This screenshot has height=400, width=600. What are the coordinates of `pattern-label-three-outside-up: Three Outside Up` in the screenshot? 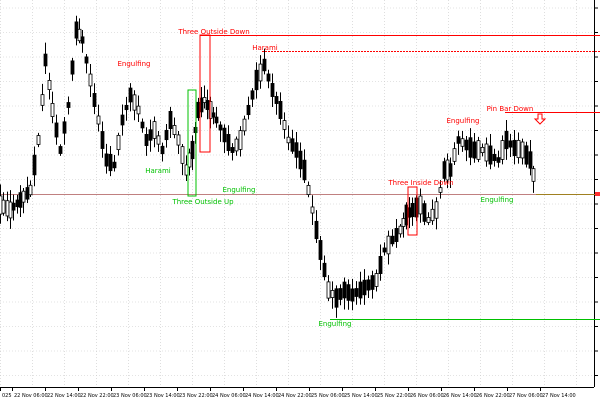 It's located at (202, 202).